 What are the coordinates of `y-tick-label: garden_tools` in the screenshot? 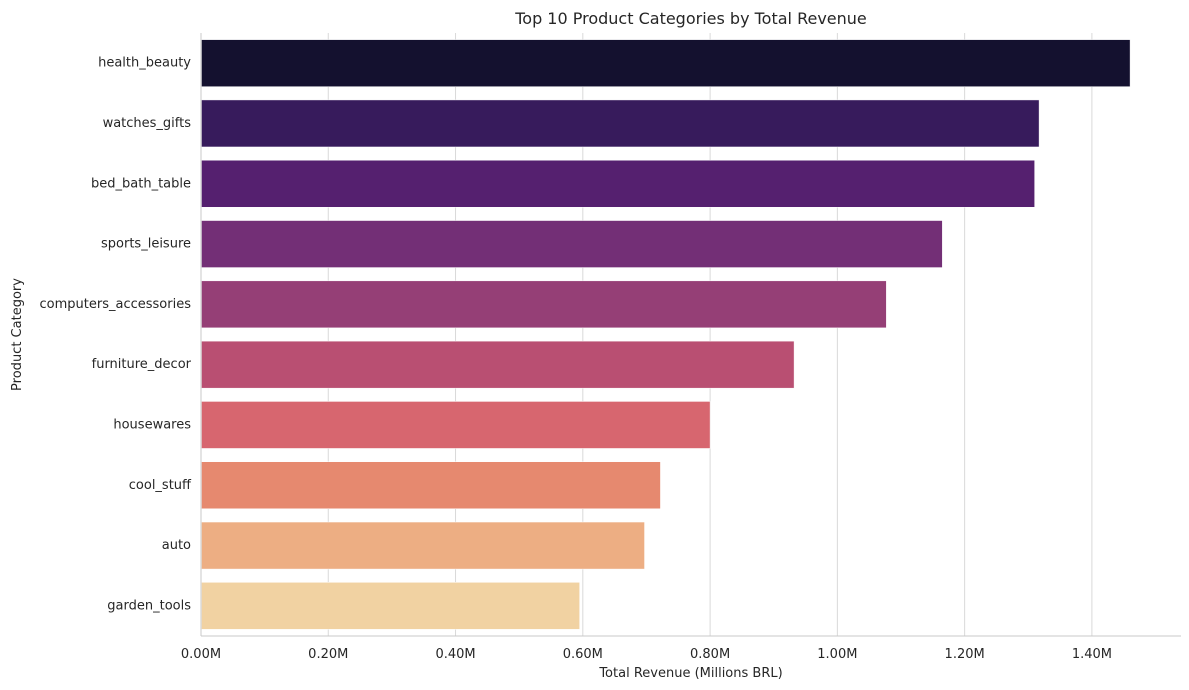 It's located at (149, 605).